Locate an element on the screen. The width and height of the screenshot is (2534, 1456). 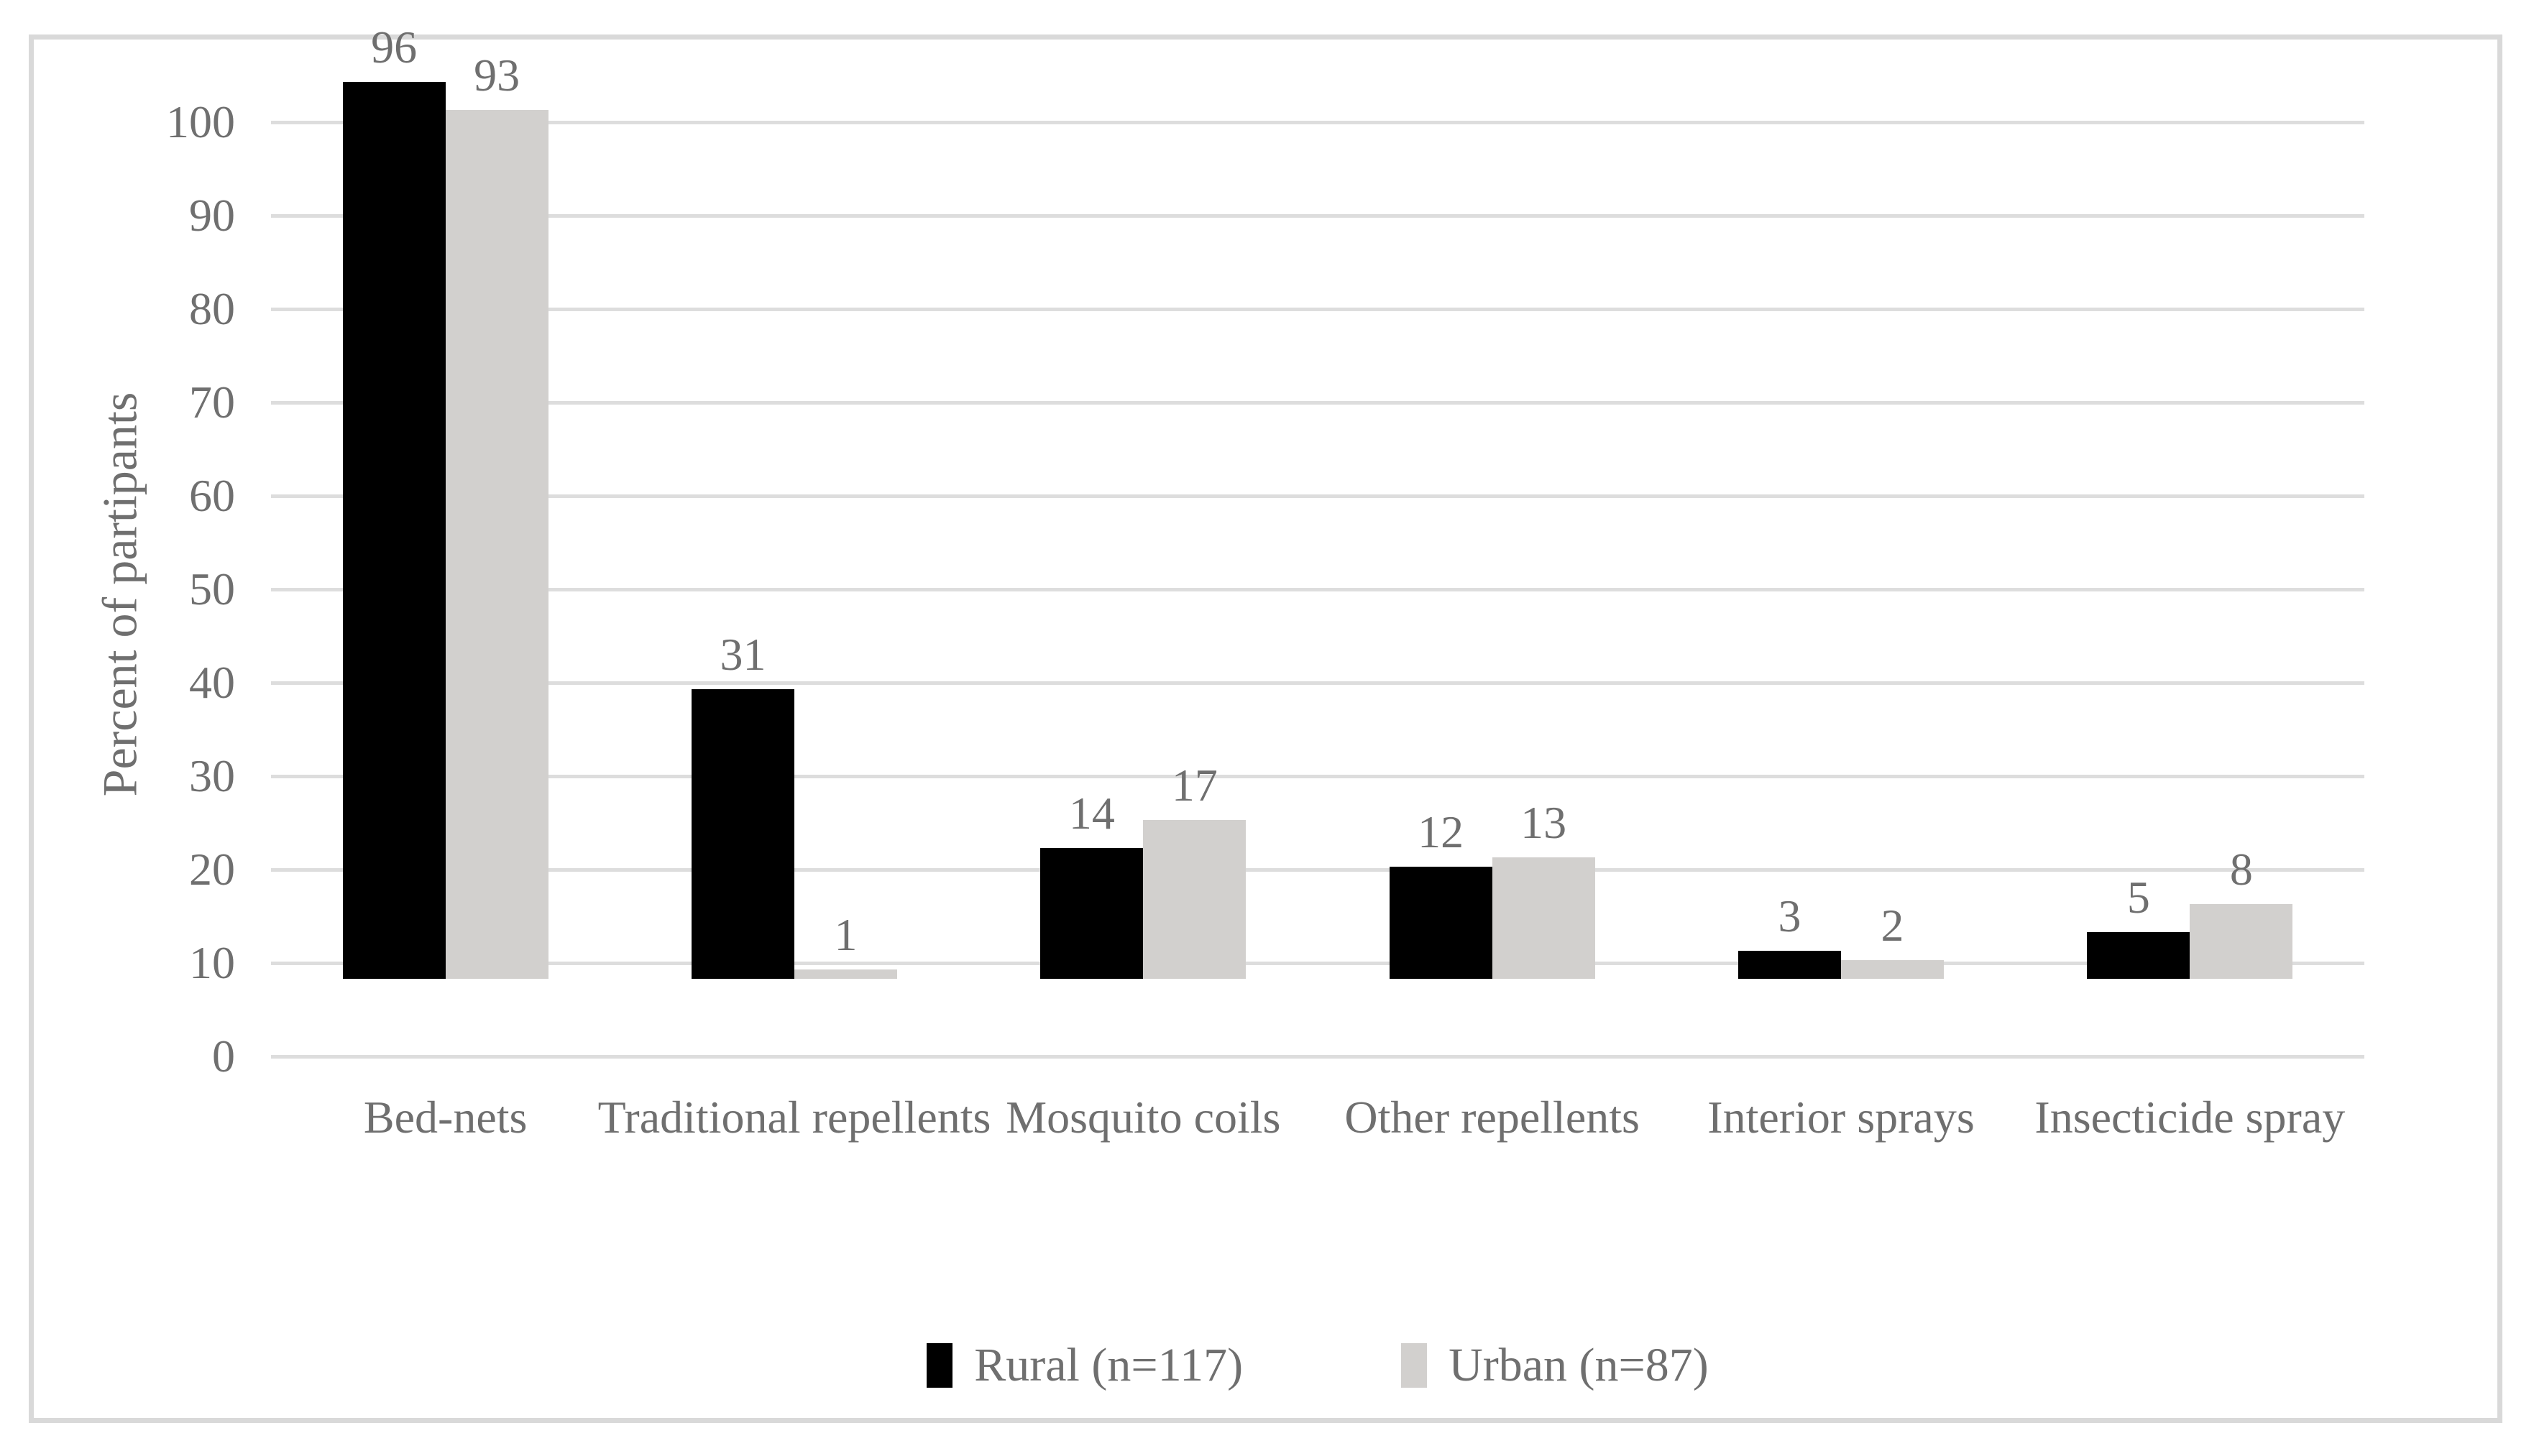
bar-rural-n-117--mosquito-coils is located at coordinates (1092, 913).